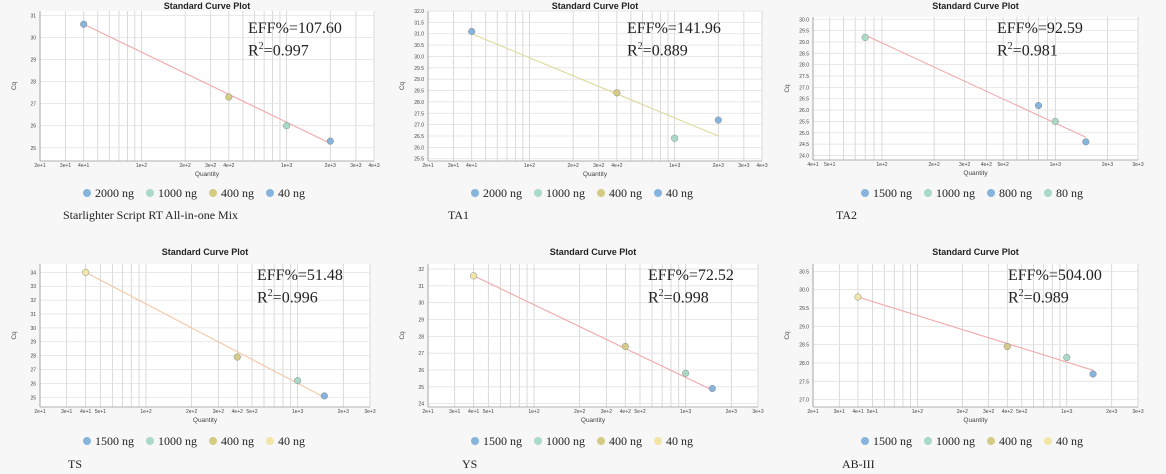  Describe the element at coordinates (33, 127) in the screenshot. I see `y-tick-label: 26` at that location.